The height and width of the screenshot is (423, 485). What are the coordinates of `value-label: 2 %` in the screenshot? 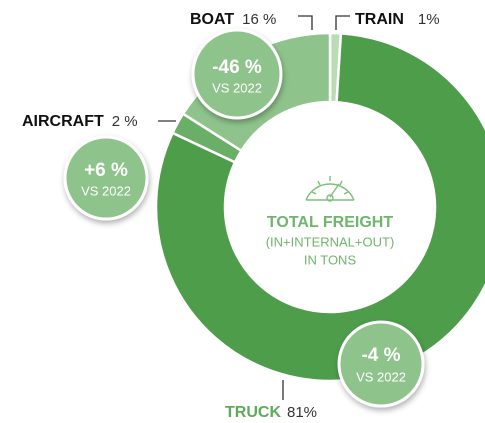 It's located at (125, 121).